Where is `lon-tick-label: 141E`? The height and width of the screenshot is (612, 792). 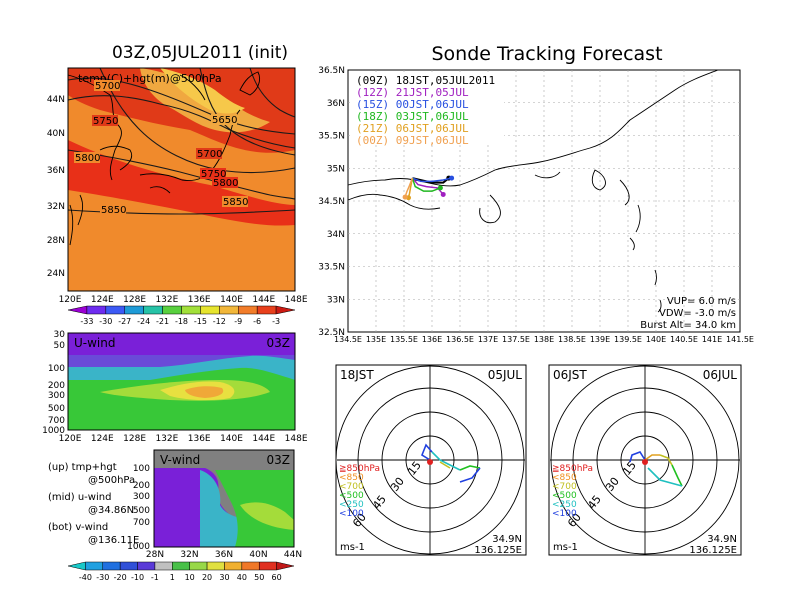 lon-tick-label: 141E is located at coordinates (712, 339).